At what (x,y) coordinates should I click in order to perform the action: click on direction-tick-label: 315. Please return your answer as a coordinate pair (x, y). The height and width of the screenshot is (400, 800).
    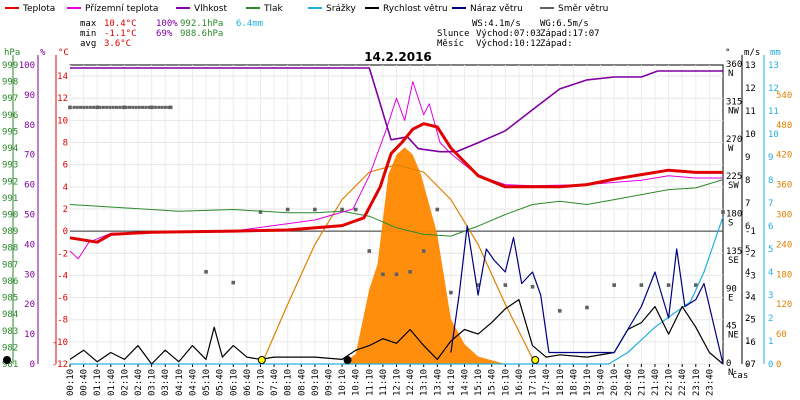
    Looking at the image, I should click on (734, 102).